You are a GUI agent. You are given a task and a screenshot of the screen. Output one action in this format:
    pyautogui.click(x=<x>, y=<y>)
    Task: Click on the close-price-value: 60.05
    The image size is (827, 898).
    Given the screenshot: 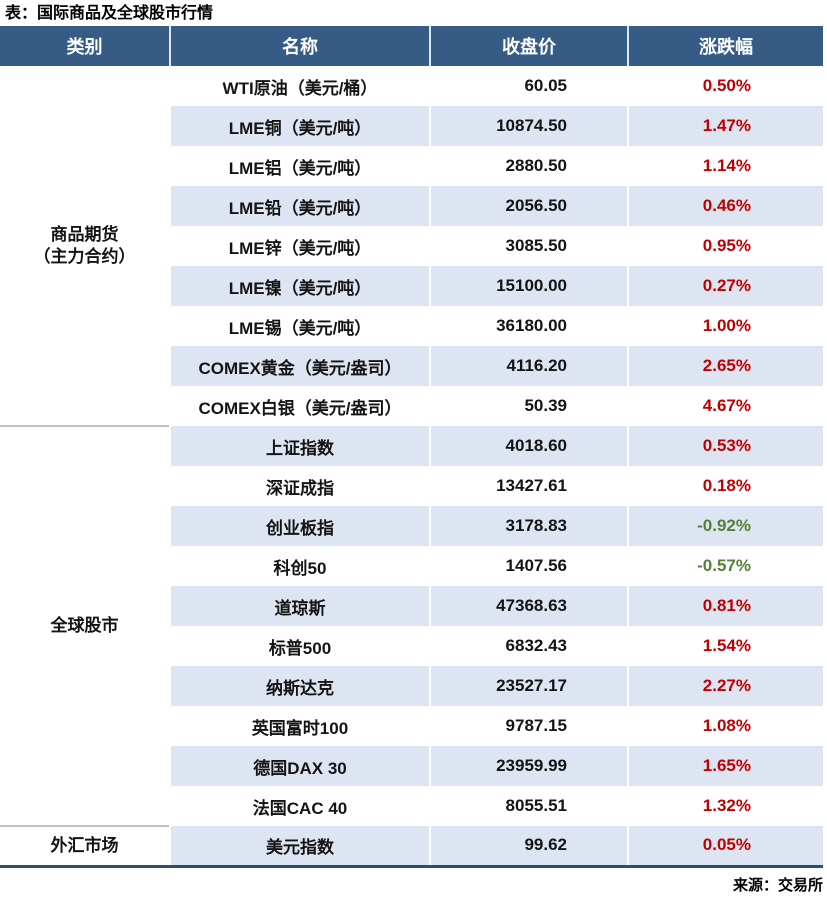 What is the action you would take?
    pyautogui.click(x=528, y=86)
    